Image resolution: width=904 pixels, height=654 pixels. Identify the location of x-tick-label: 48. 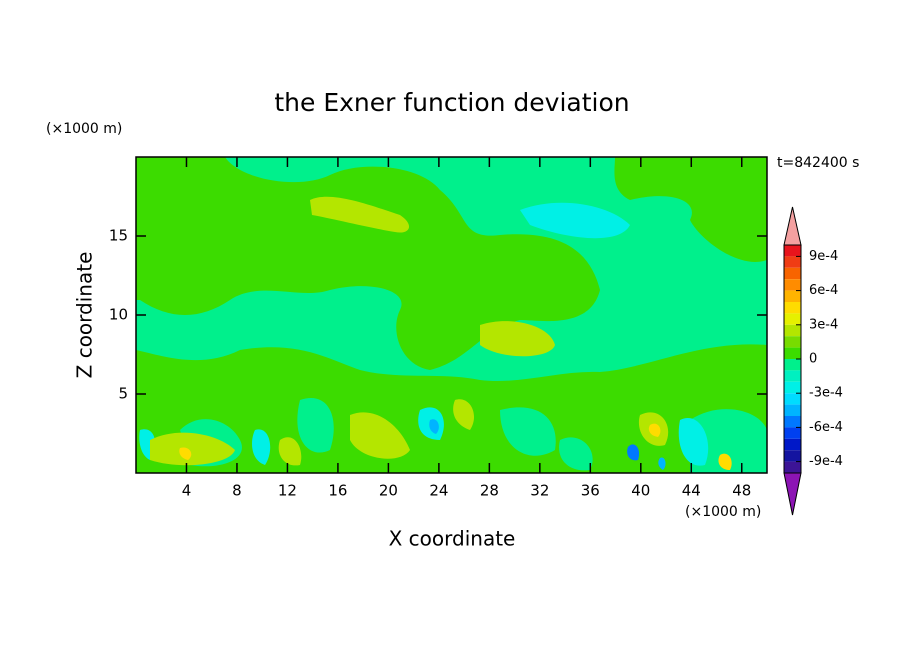
(741, 491).